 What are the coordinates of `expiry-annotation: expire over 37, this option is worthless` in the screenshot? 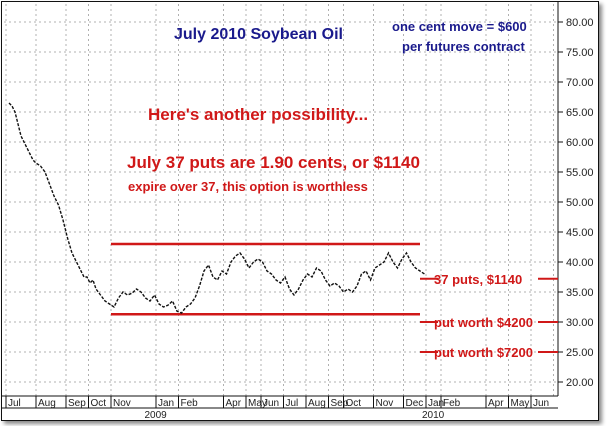 It's located at (248, 186).